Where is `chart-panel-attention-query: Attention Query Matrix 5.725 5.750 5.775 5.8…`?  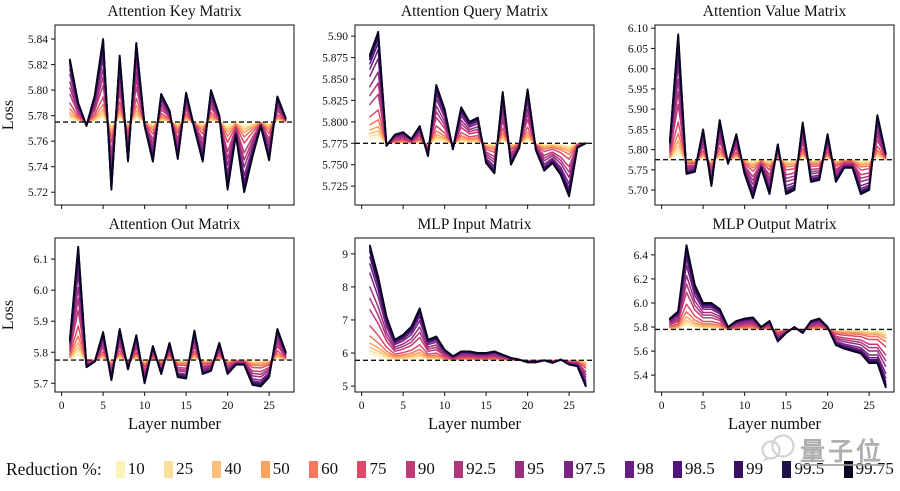 chart-panel-attention-query: Attention Query Matrix 5.725 5.750 5.775 5.8… is located at coordinates (450, 106).